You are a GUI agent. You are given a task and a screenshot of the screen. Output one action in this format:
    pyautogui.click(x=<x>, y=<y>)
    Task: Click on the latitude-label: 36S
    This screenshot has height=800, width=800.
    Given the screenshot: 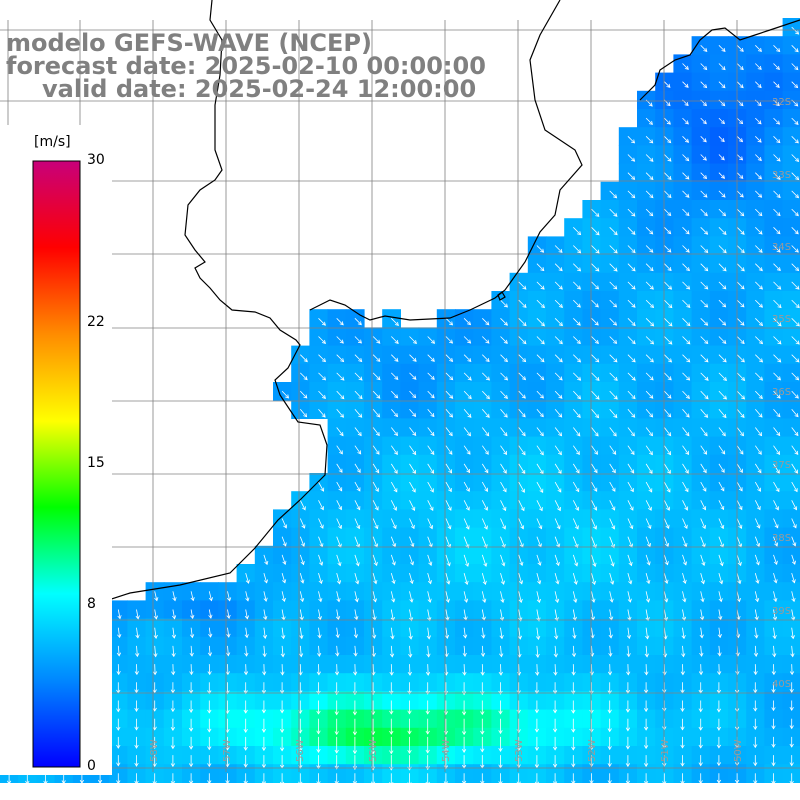 What is the action you would take?
    pyautogui.click(x=781, y=392)
    